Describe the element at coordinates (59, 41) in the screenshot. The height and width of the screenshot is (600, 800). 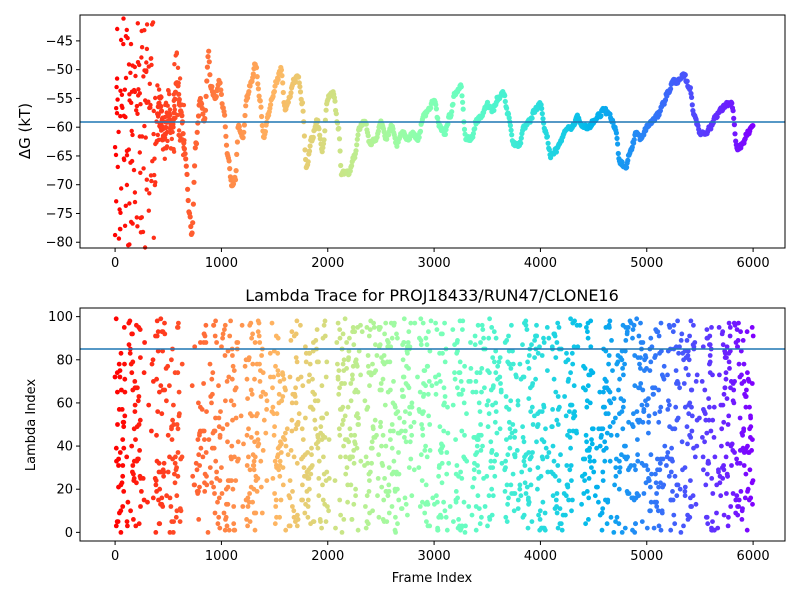
I see `y-tick-label: −45` at that location.